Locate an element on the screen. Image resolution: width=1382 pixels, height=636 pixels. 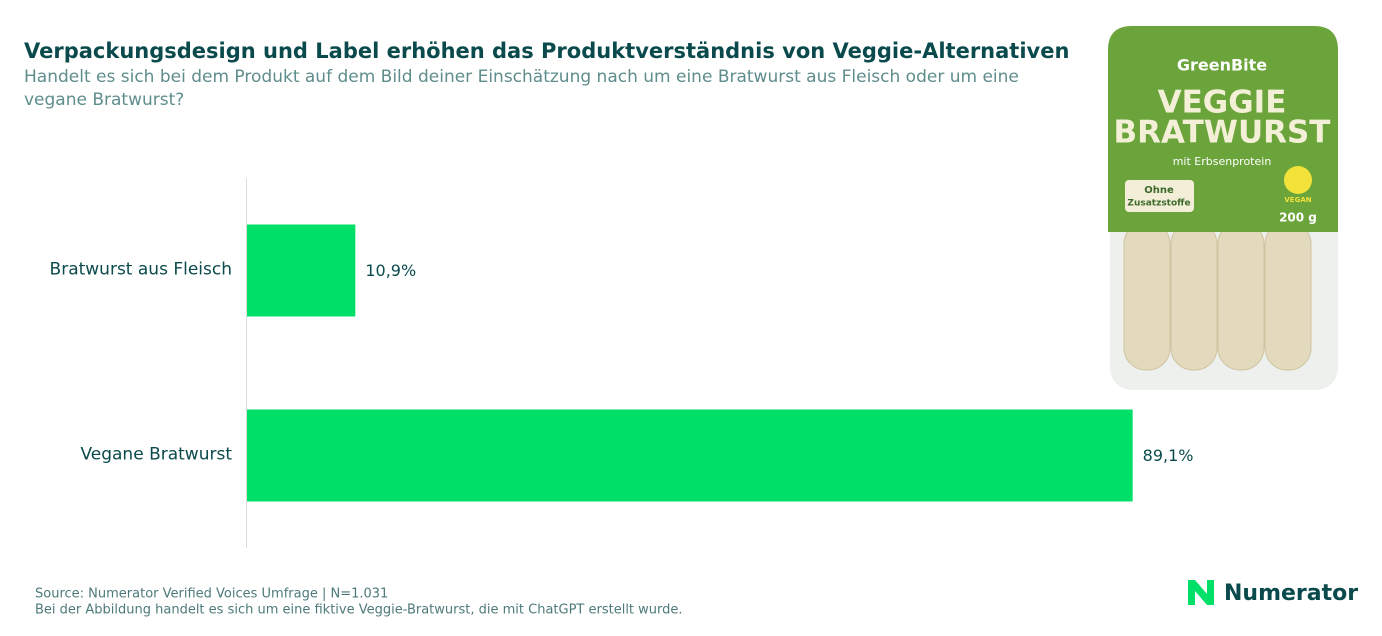
badge is located at coordinates (1159, 196).